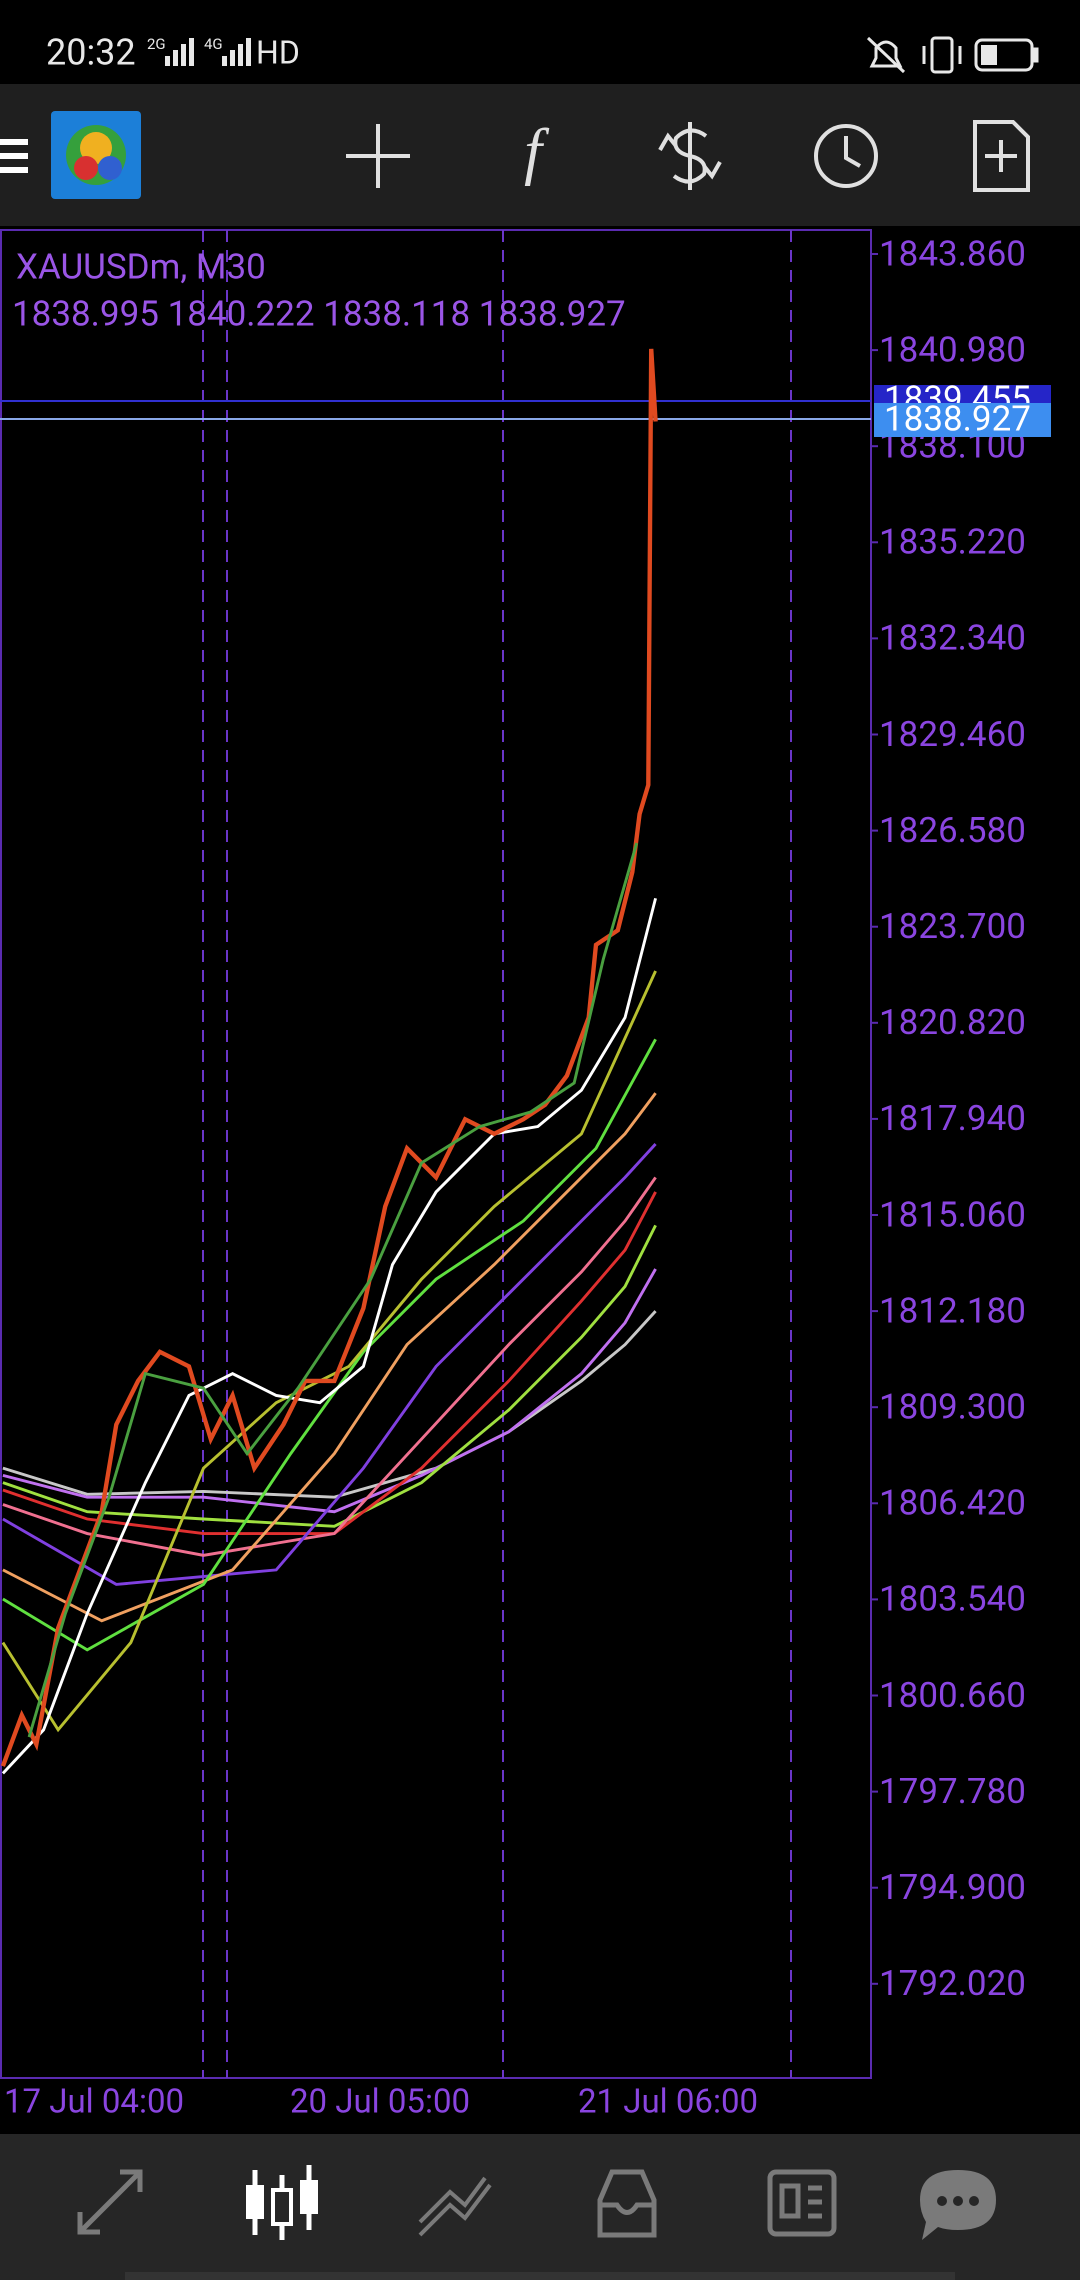  I want to click on time-axis: 17 Jul 04:00 20 Jul 05:00 21 Jul 06:00, so click(381, 2102).